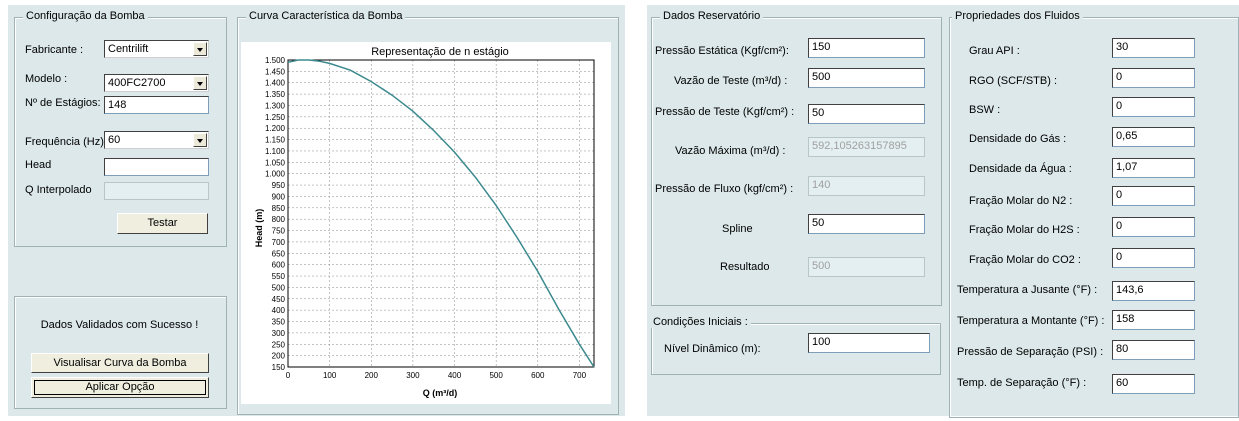  I want to click on fluid-property-input: 158, so click(1153, 320).